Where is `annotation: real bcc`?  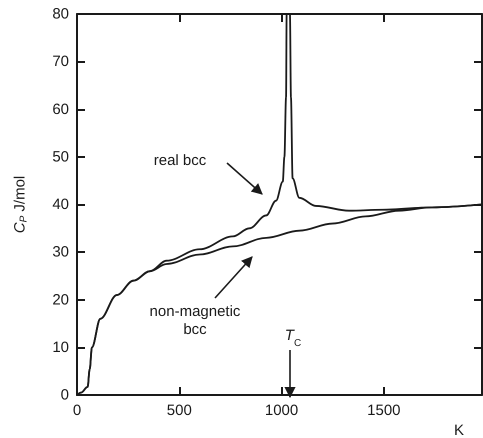 annotation: real bcc is located at coordinates (180, 160).